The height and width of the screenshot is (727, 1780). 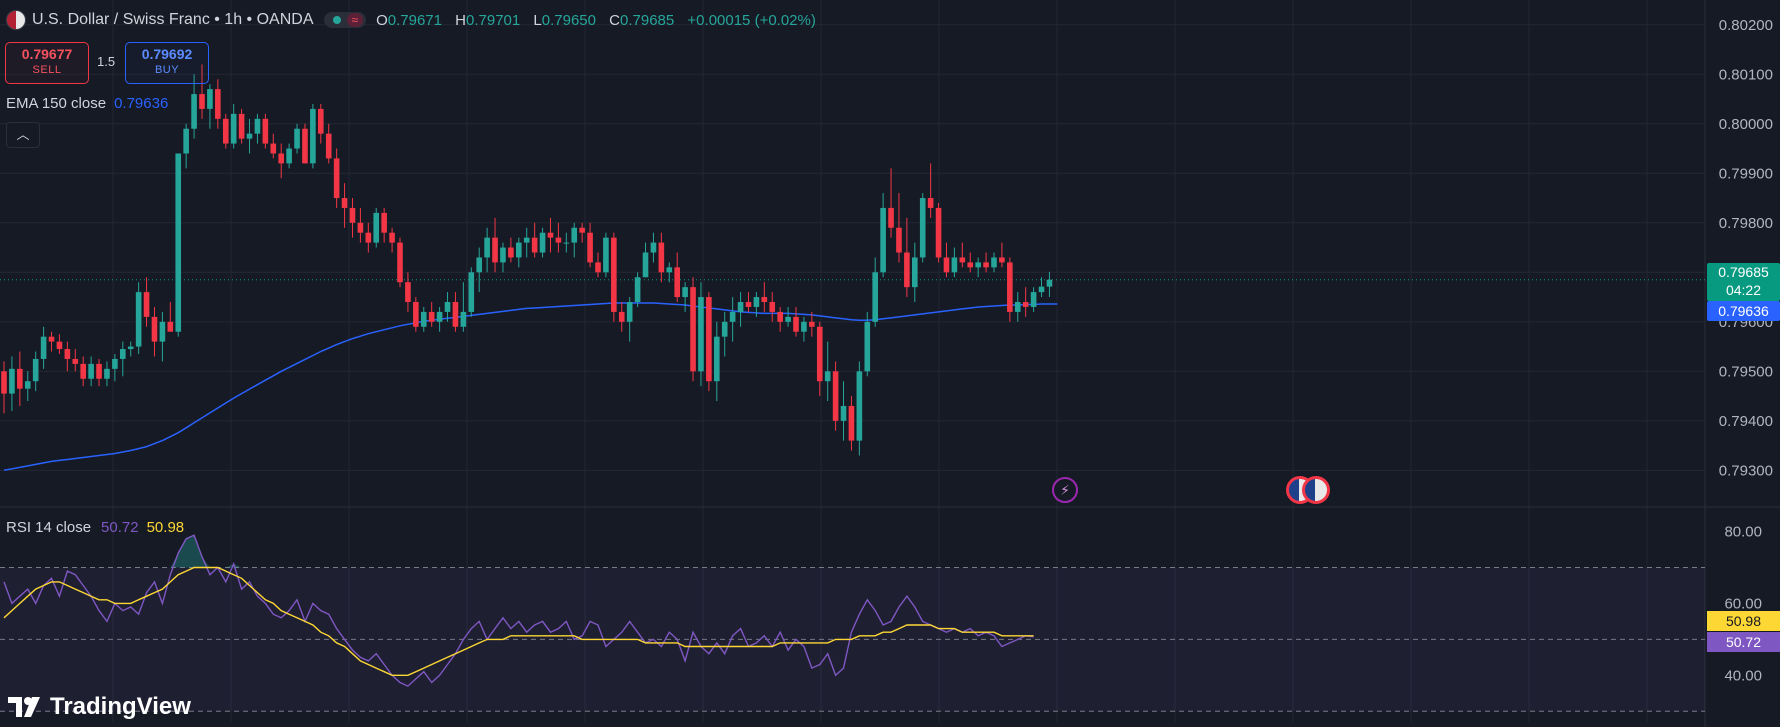 What do you see at coordinates (167, 70) in the screenshot?
I see `buy-label: BUY` at bounding box center [167, 70].